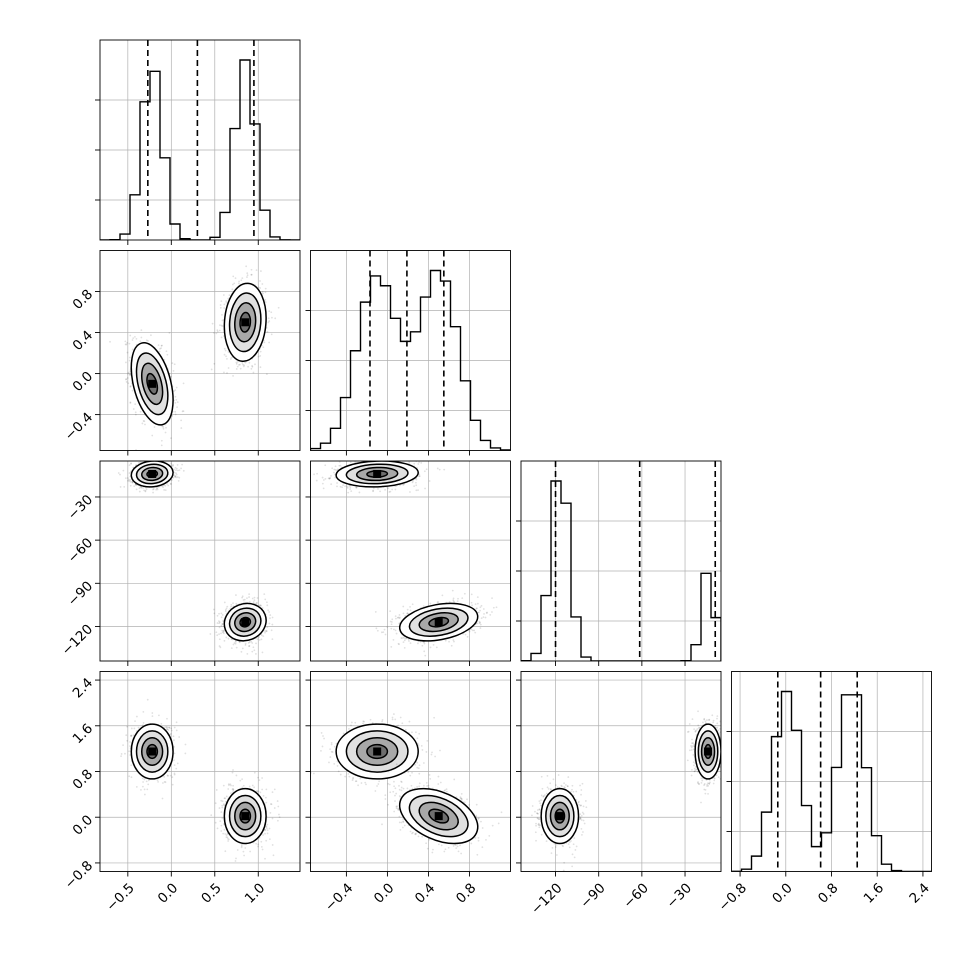  I want to click on y-tick-label-2-1: −90, so click(80, 593).